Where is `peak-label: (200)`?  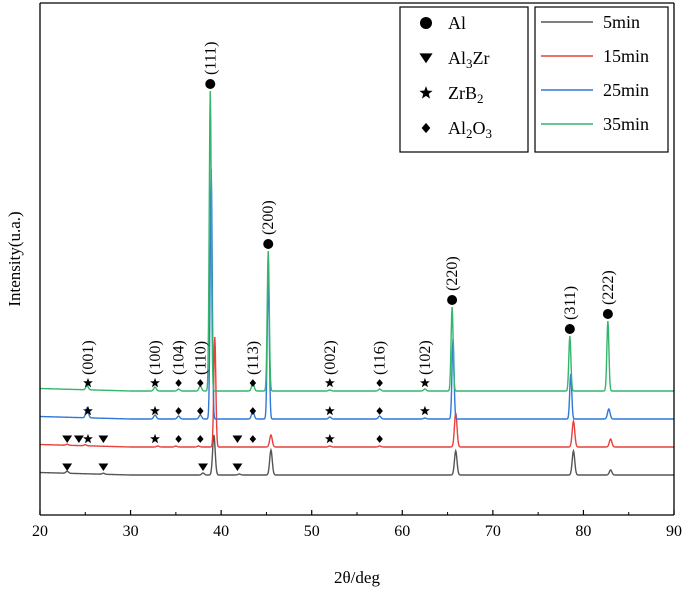 peak-label: (200) is located at coordinates (268, 217).